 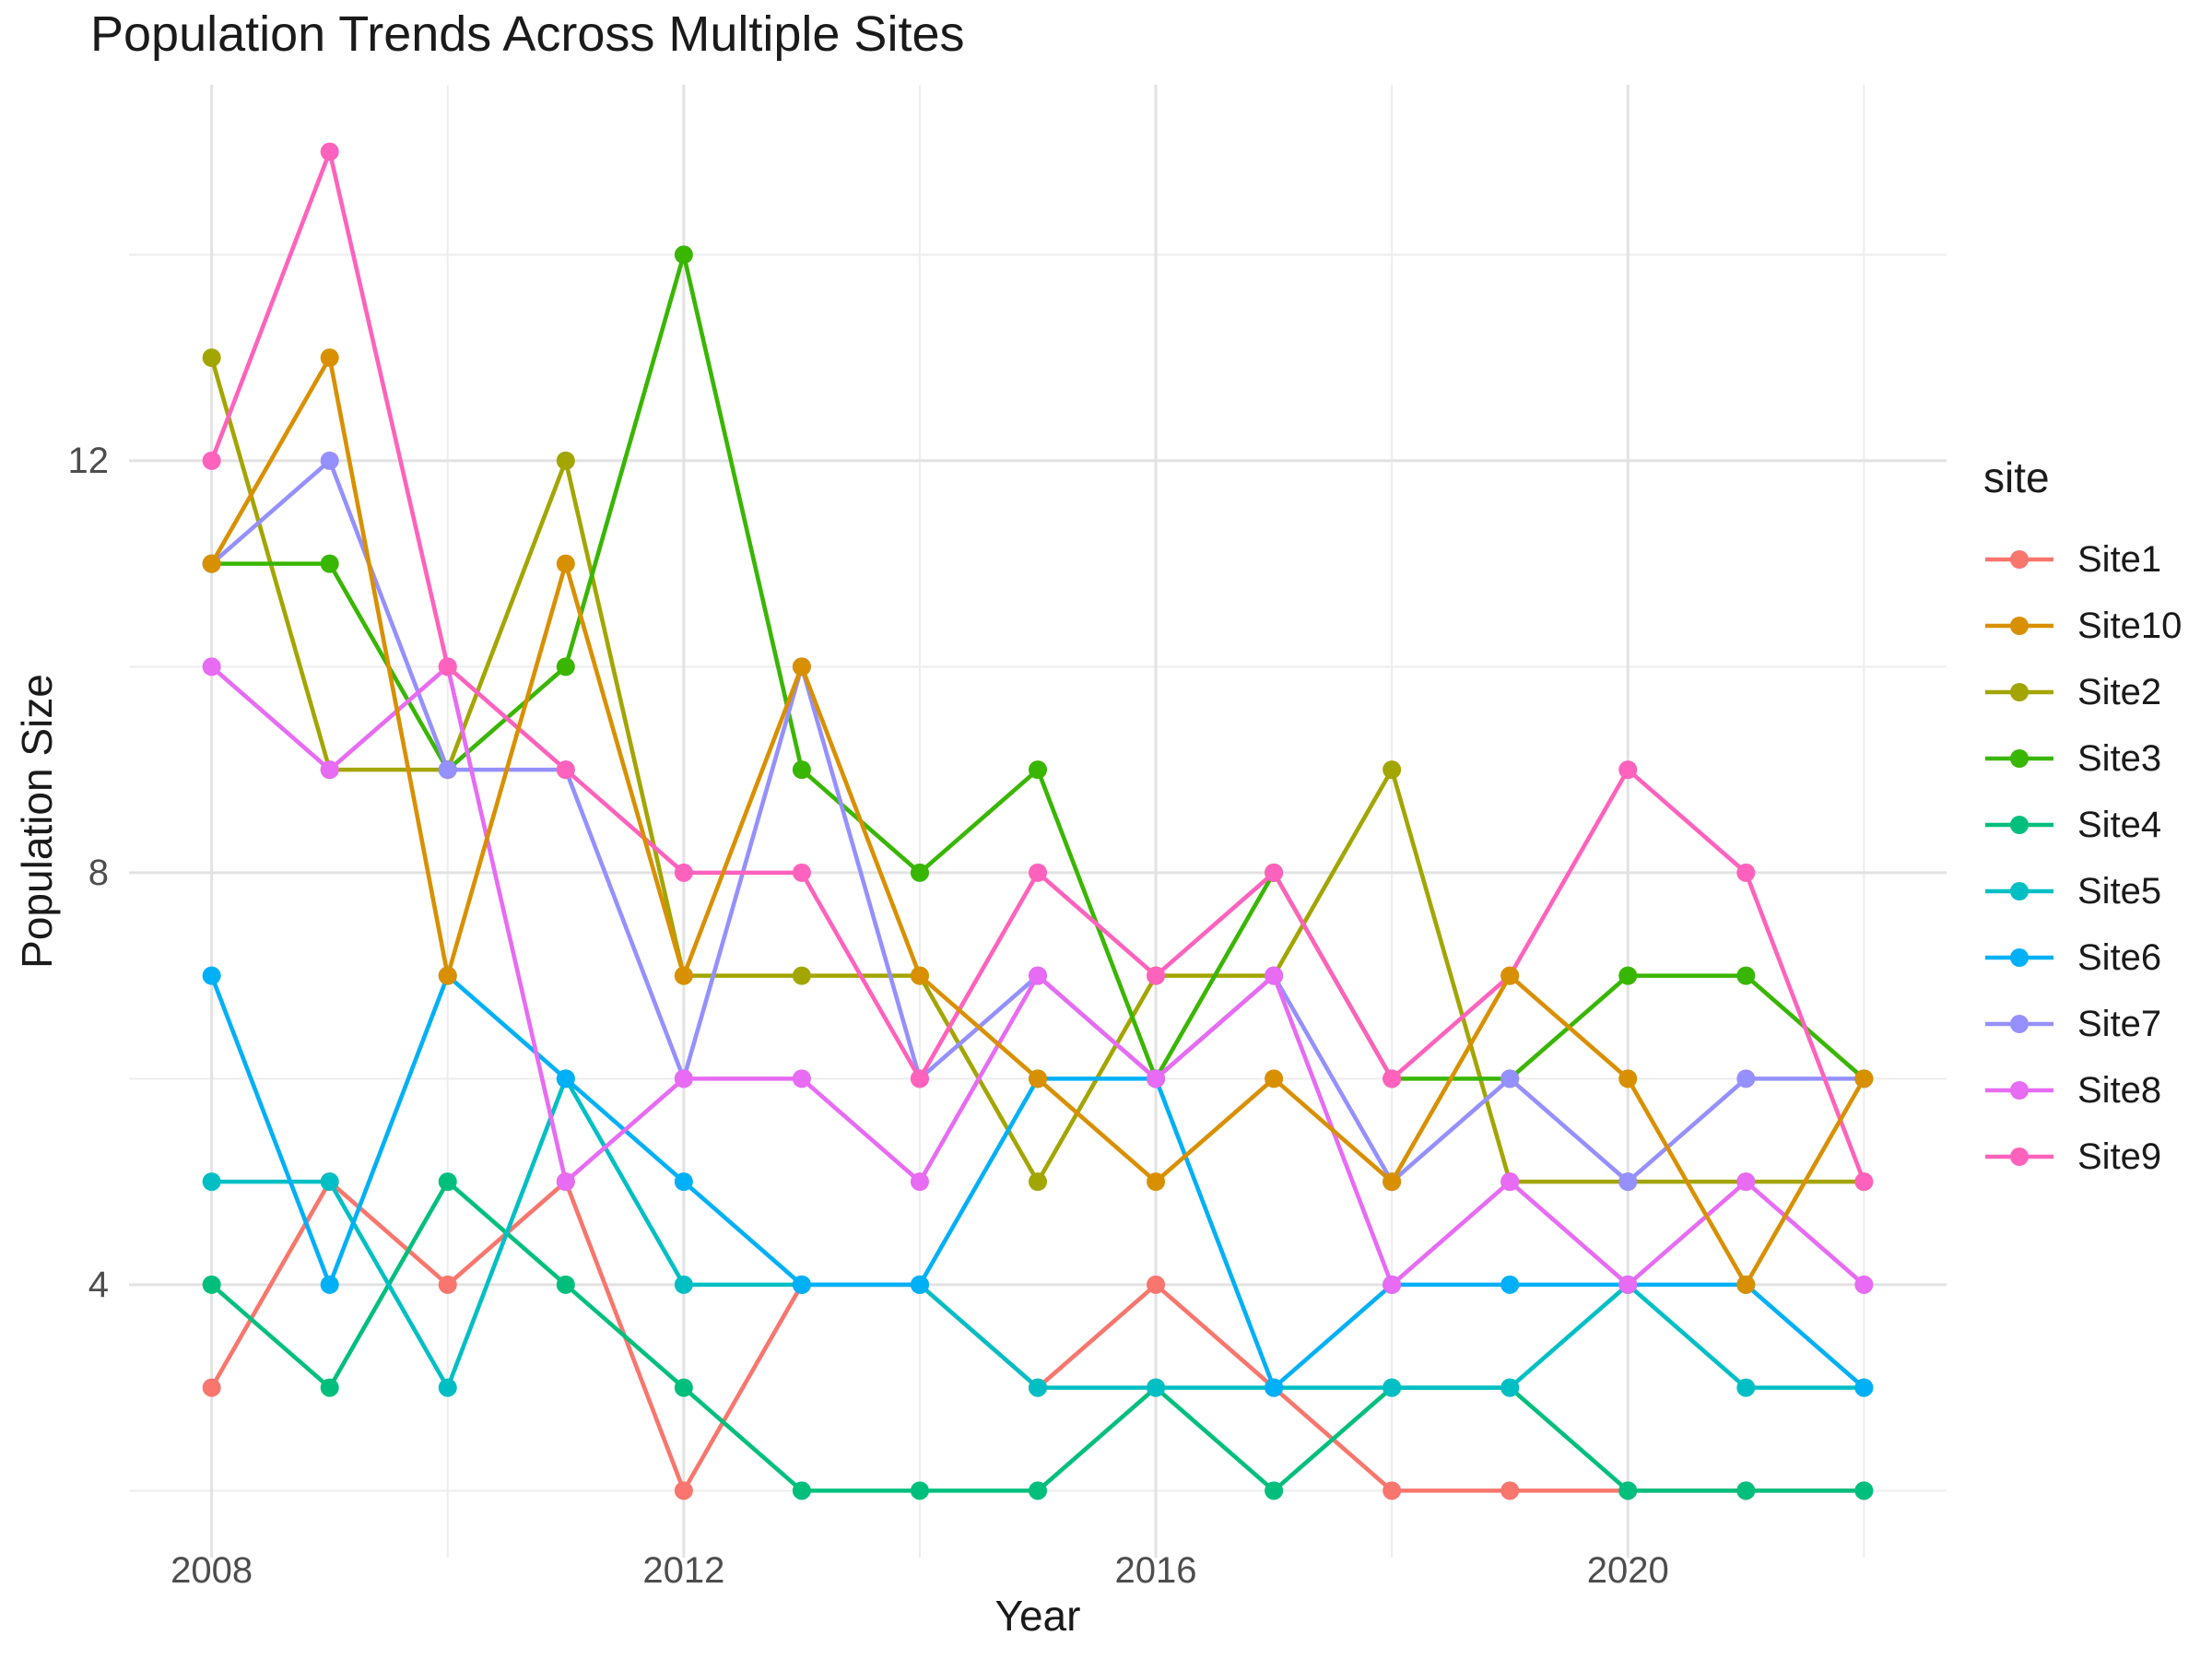 I want to click on series-point-Site3-2021, so click(x=1746, y=975).